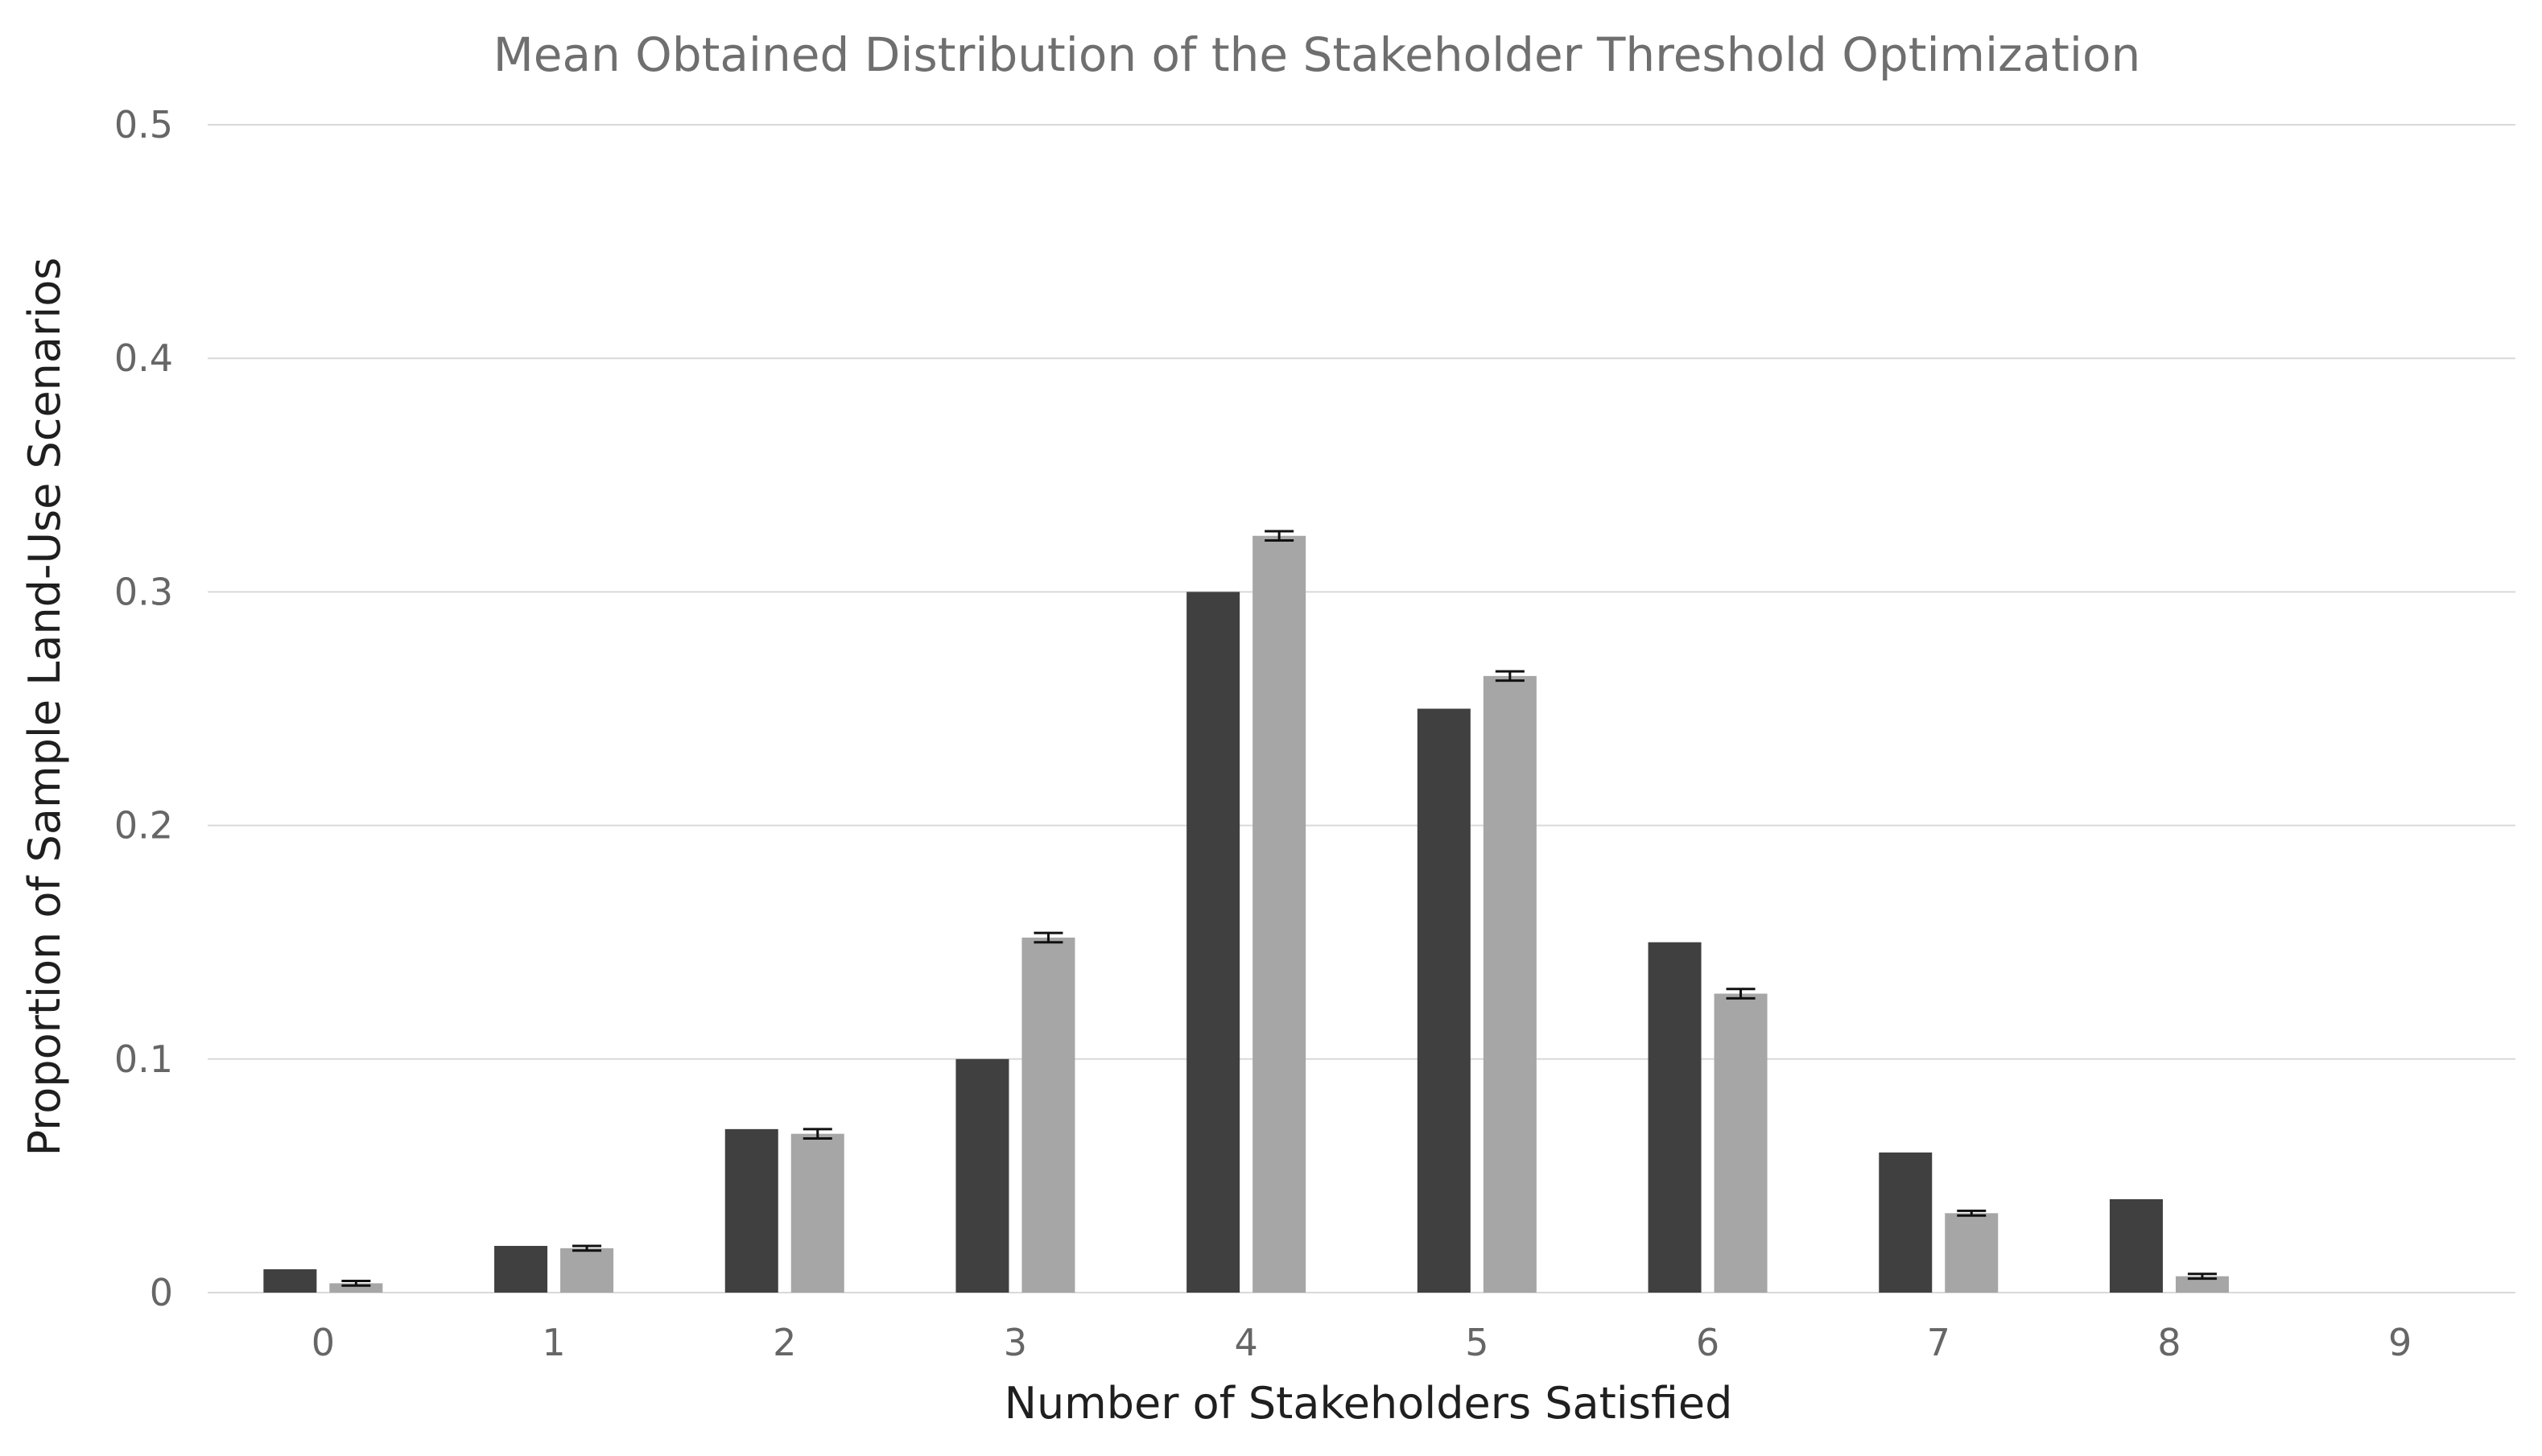 The width and height of the screenshot is (2542, 1456). Describe the element at coordinates (1939, 1342) in the screenshot. I see `x-tick-label: 7` at that location.